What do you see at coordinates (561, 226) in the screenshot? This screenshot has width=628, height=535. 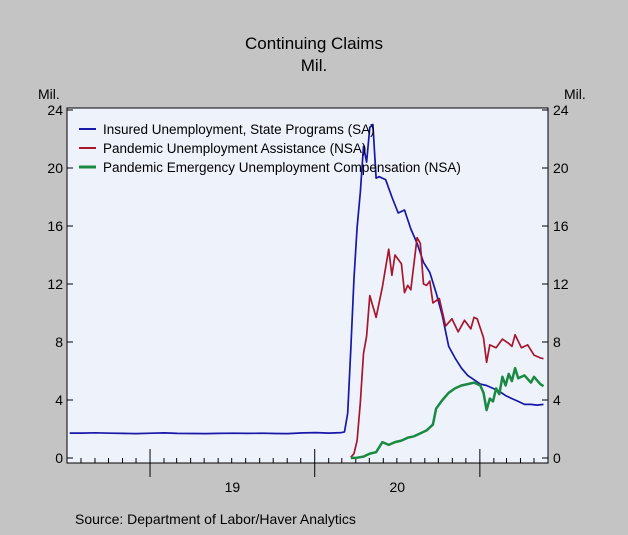 I see `y-tick-label-right: 16` at bounding box center [561, 226].